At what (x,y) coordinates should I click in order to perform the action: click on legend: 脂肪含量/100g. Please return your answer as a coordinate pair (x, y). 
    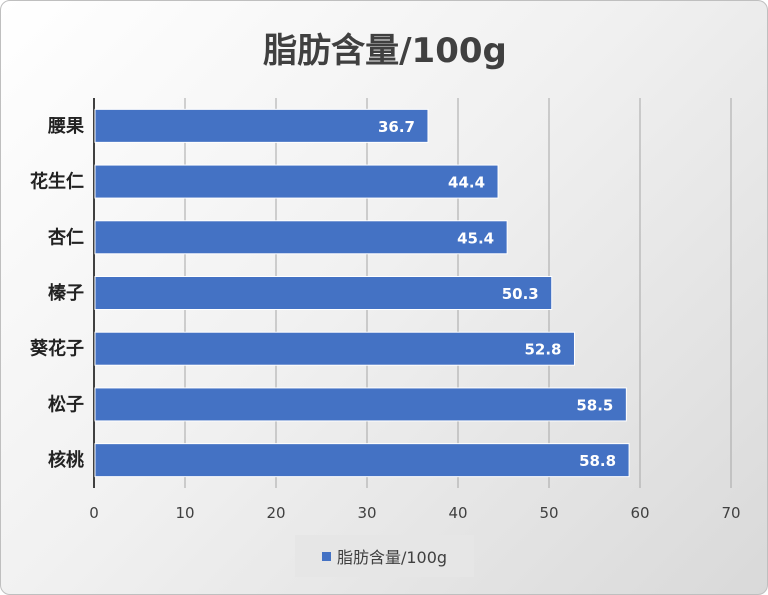
    Looking at the image, I should click on (384, 556).